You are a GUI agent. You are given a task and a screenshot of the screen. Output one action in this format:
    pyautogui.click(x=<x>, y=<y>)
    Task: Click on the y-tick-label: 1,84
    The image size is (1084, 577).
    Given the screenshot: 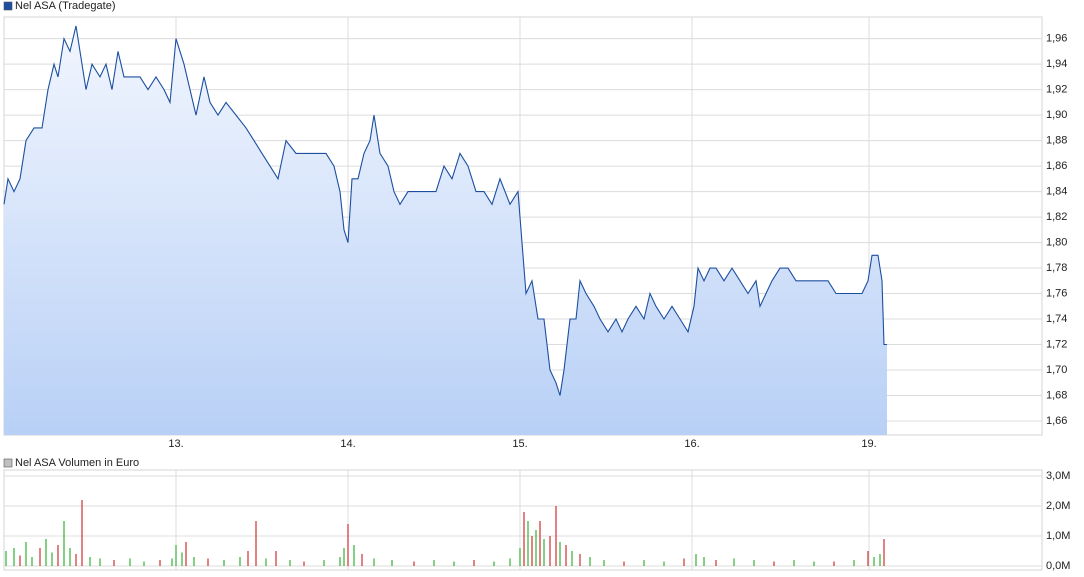 What is the action you would take?
    pyautogui.click(x=1056, y=191)
    